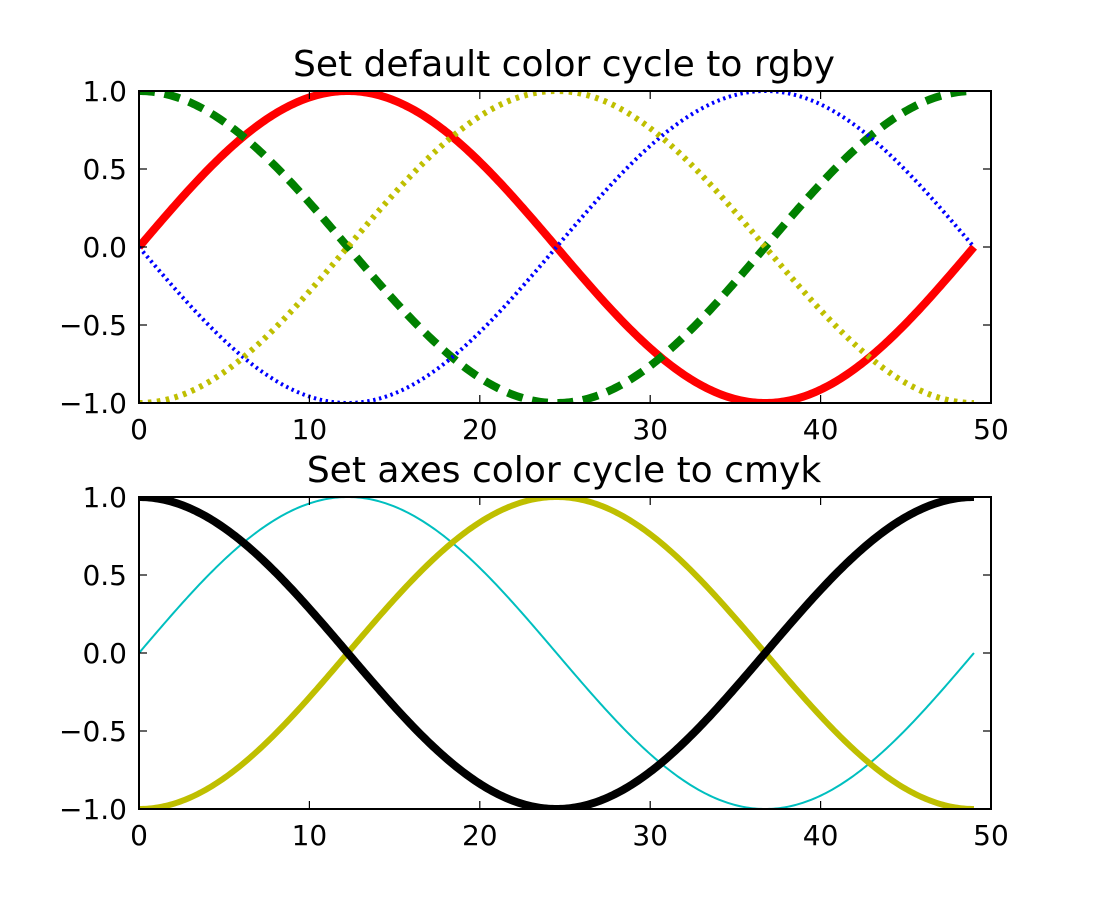 The image size is (1100, 900). Describe the element at coordinates (564, 64) in the screenshot. I see `title-rgby: Set default color cycle to rgby` at that location.